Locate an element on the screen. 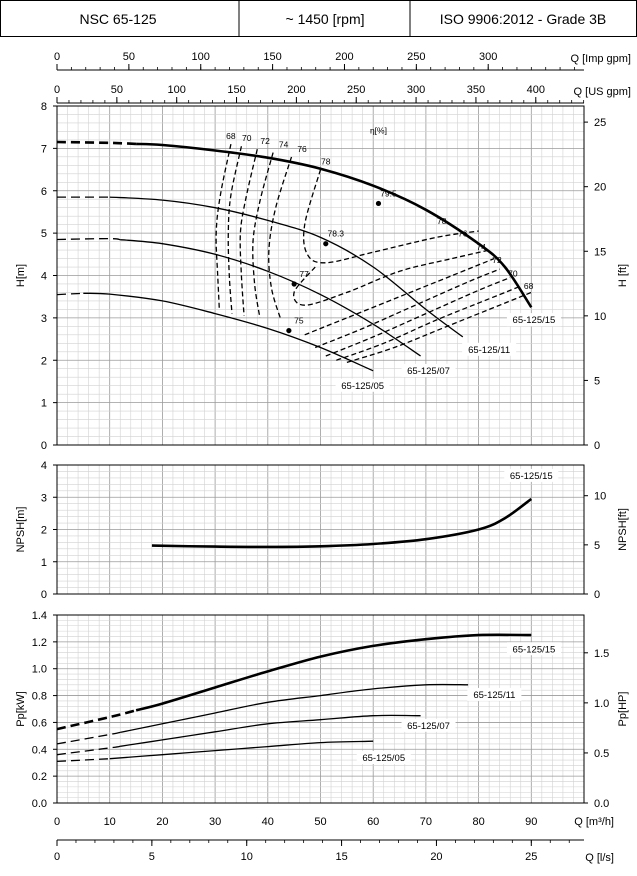 The image size is (637, 876). series-name-label: 65-125/05 is located at coordinates (362, 386).